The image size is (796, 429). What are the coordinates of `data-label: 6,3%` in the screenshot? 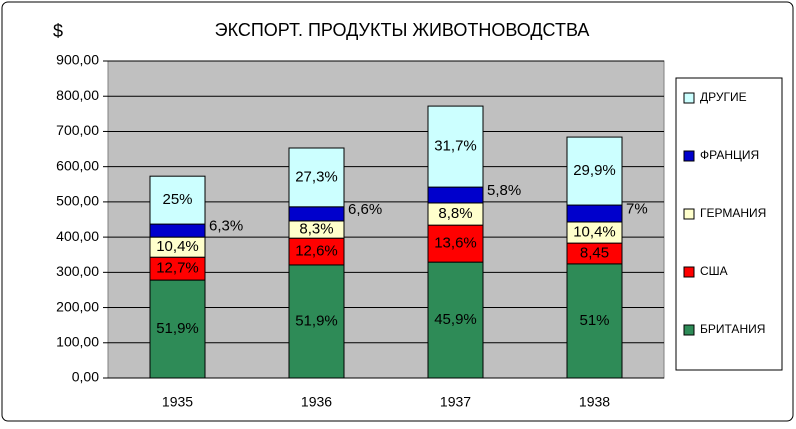 It's located at (226, 226).